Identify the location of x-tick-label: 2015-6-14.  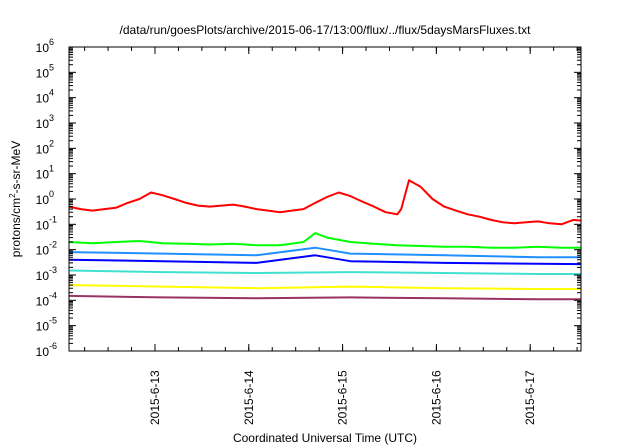
(249, 397).